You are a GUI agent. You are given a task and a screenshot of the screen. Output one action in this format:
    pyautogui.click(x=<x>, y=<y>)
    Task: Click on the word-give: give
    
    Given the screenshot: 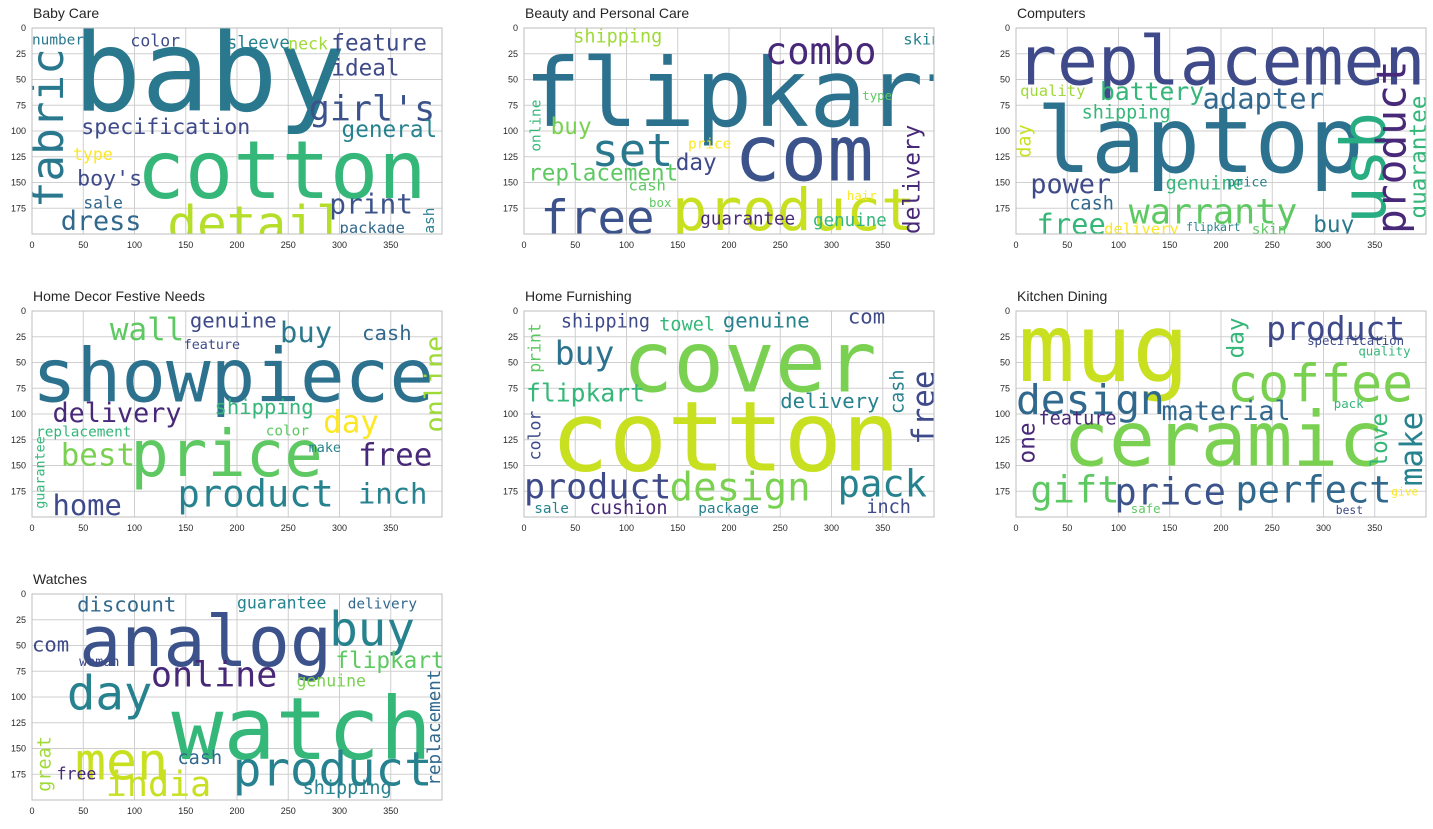 What is the action you would take?
    pyautogui.click(x=1404, y=491)
    